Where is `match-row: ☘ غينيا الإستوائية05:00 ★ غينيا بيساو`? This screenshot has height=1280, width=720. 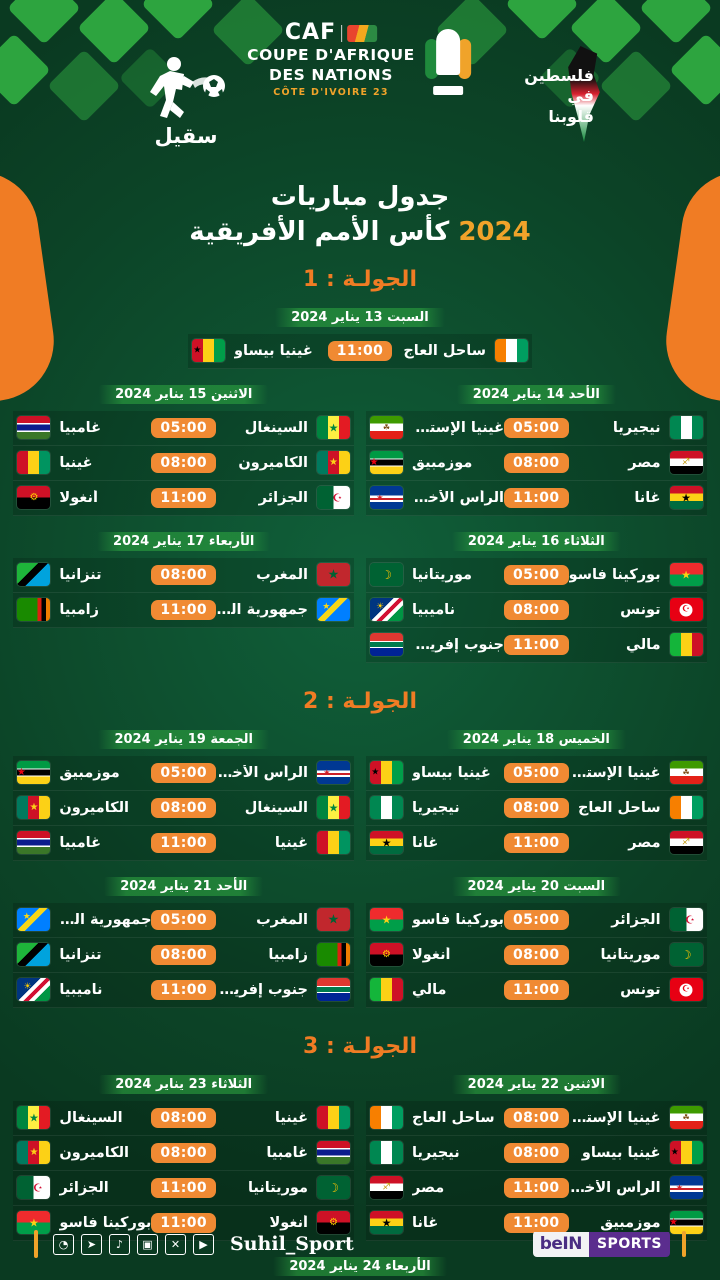 match-row: ☘ غينيا الإستوائية05:00 ★ غينيا بيساو is located at coordinates (536, 773).